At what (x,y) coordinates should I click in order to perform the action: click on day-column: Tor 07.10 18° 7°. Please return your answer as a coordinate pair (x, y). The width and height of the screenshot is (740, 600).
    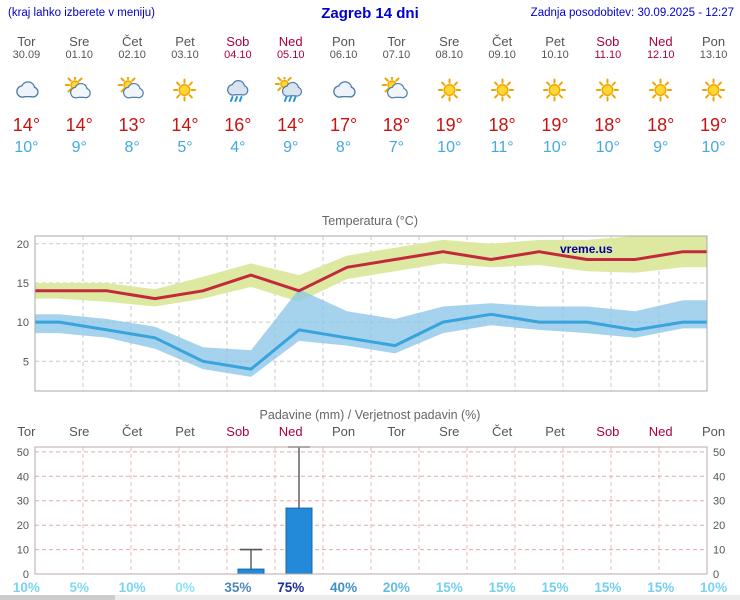
    Looking at the image, I should click on (396, 96).